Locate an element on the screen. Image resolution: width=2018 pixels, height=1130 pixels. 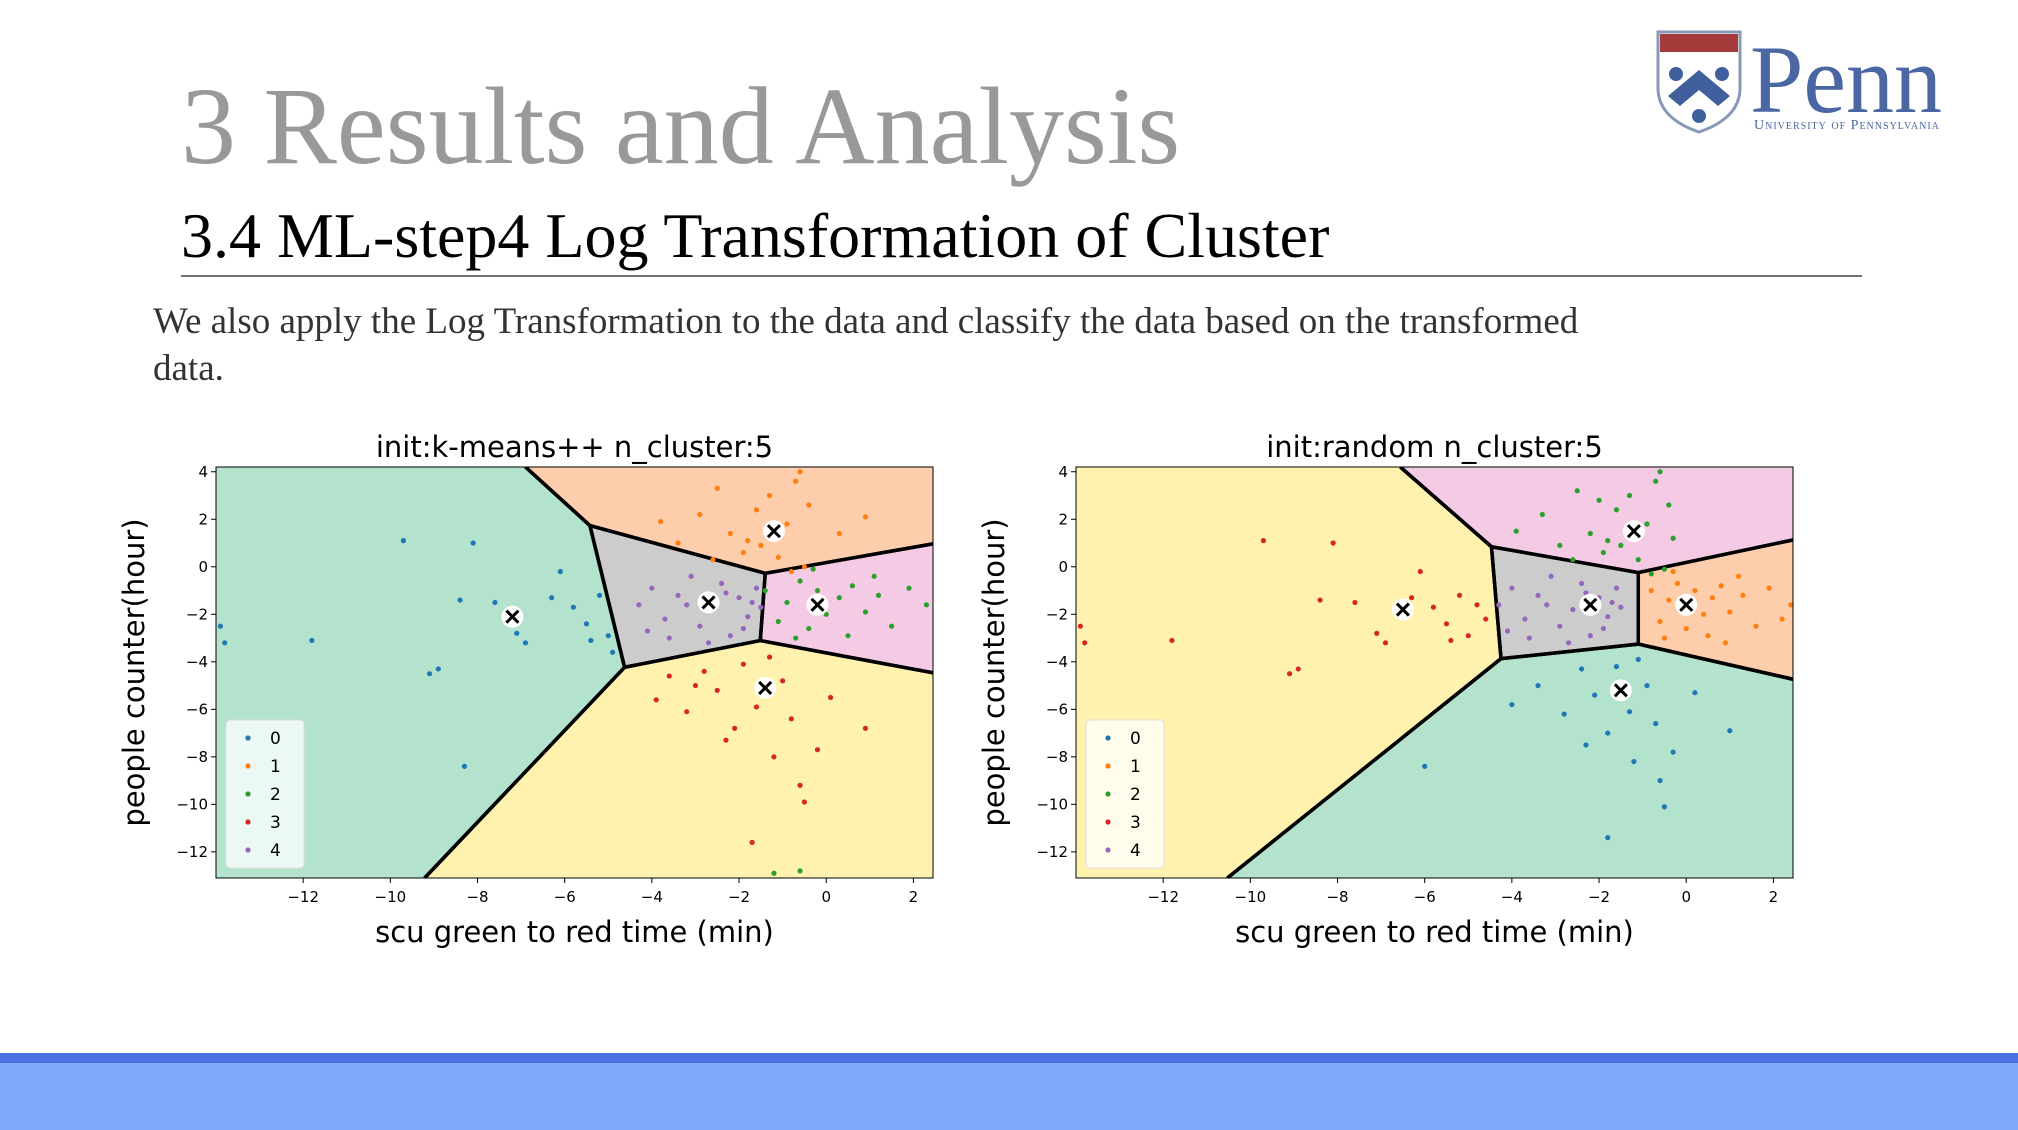
decision-region is located at coordinates (729, 520).